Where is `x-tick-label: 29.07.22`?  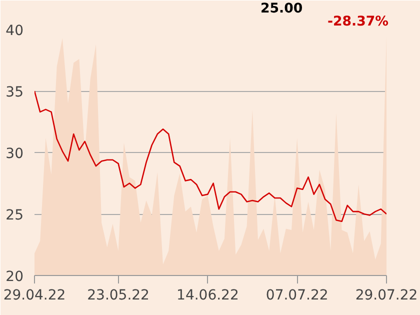
x-tick-label: 29.07.22 is located at coordinates (386, 296).